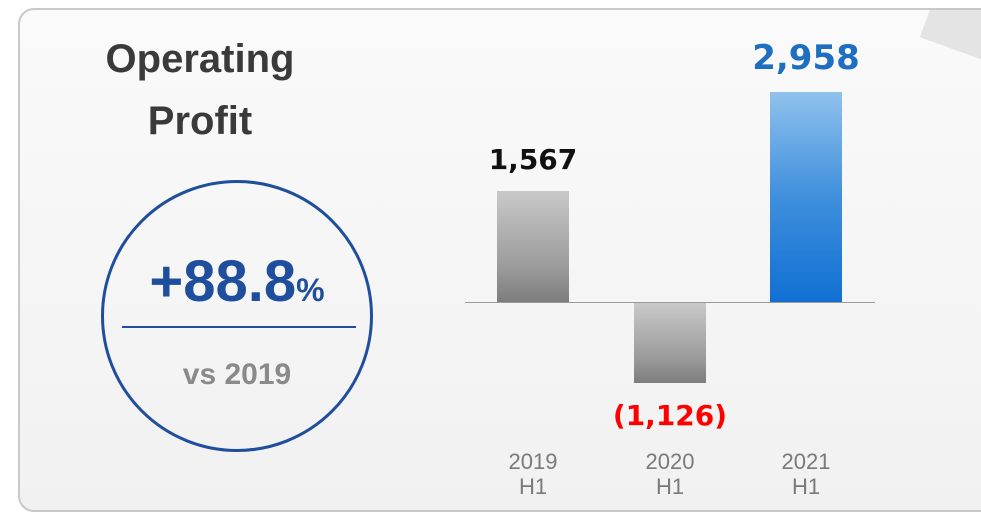 This screenshot has width=981, height=517. What do you see at coordinates (237, 316) in the screenshot?
I see `callout-circle` at bounding box center [237, 316].